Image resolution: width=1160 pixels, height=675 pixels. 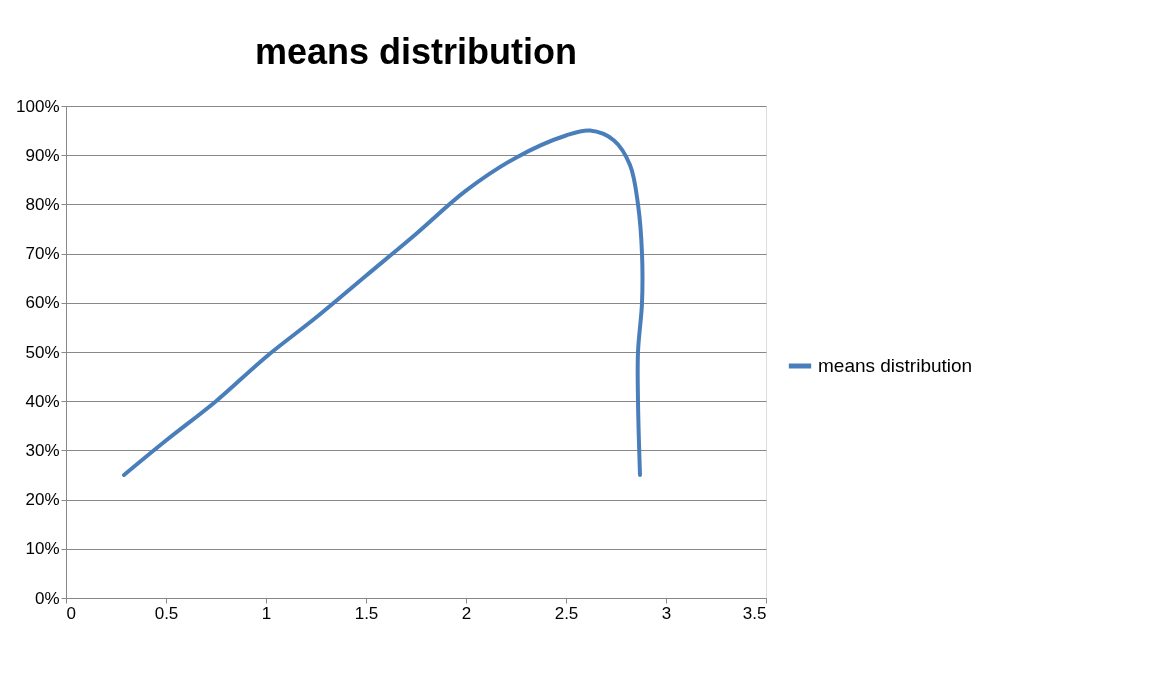 I want to click on y-tick-label: 50%, so click(x=42, y=352).